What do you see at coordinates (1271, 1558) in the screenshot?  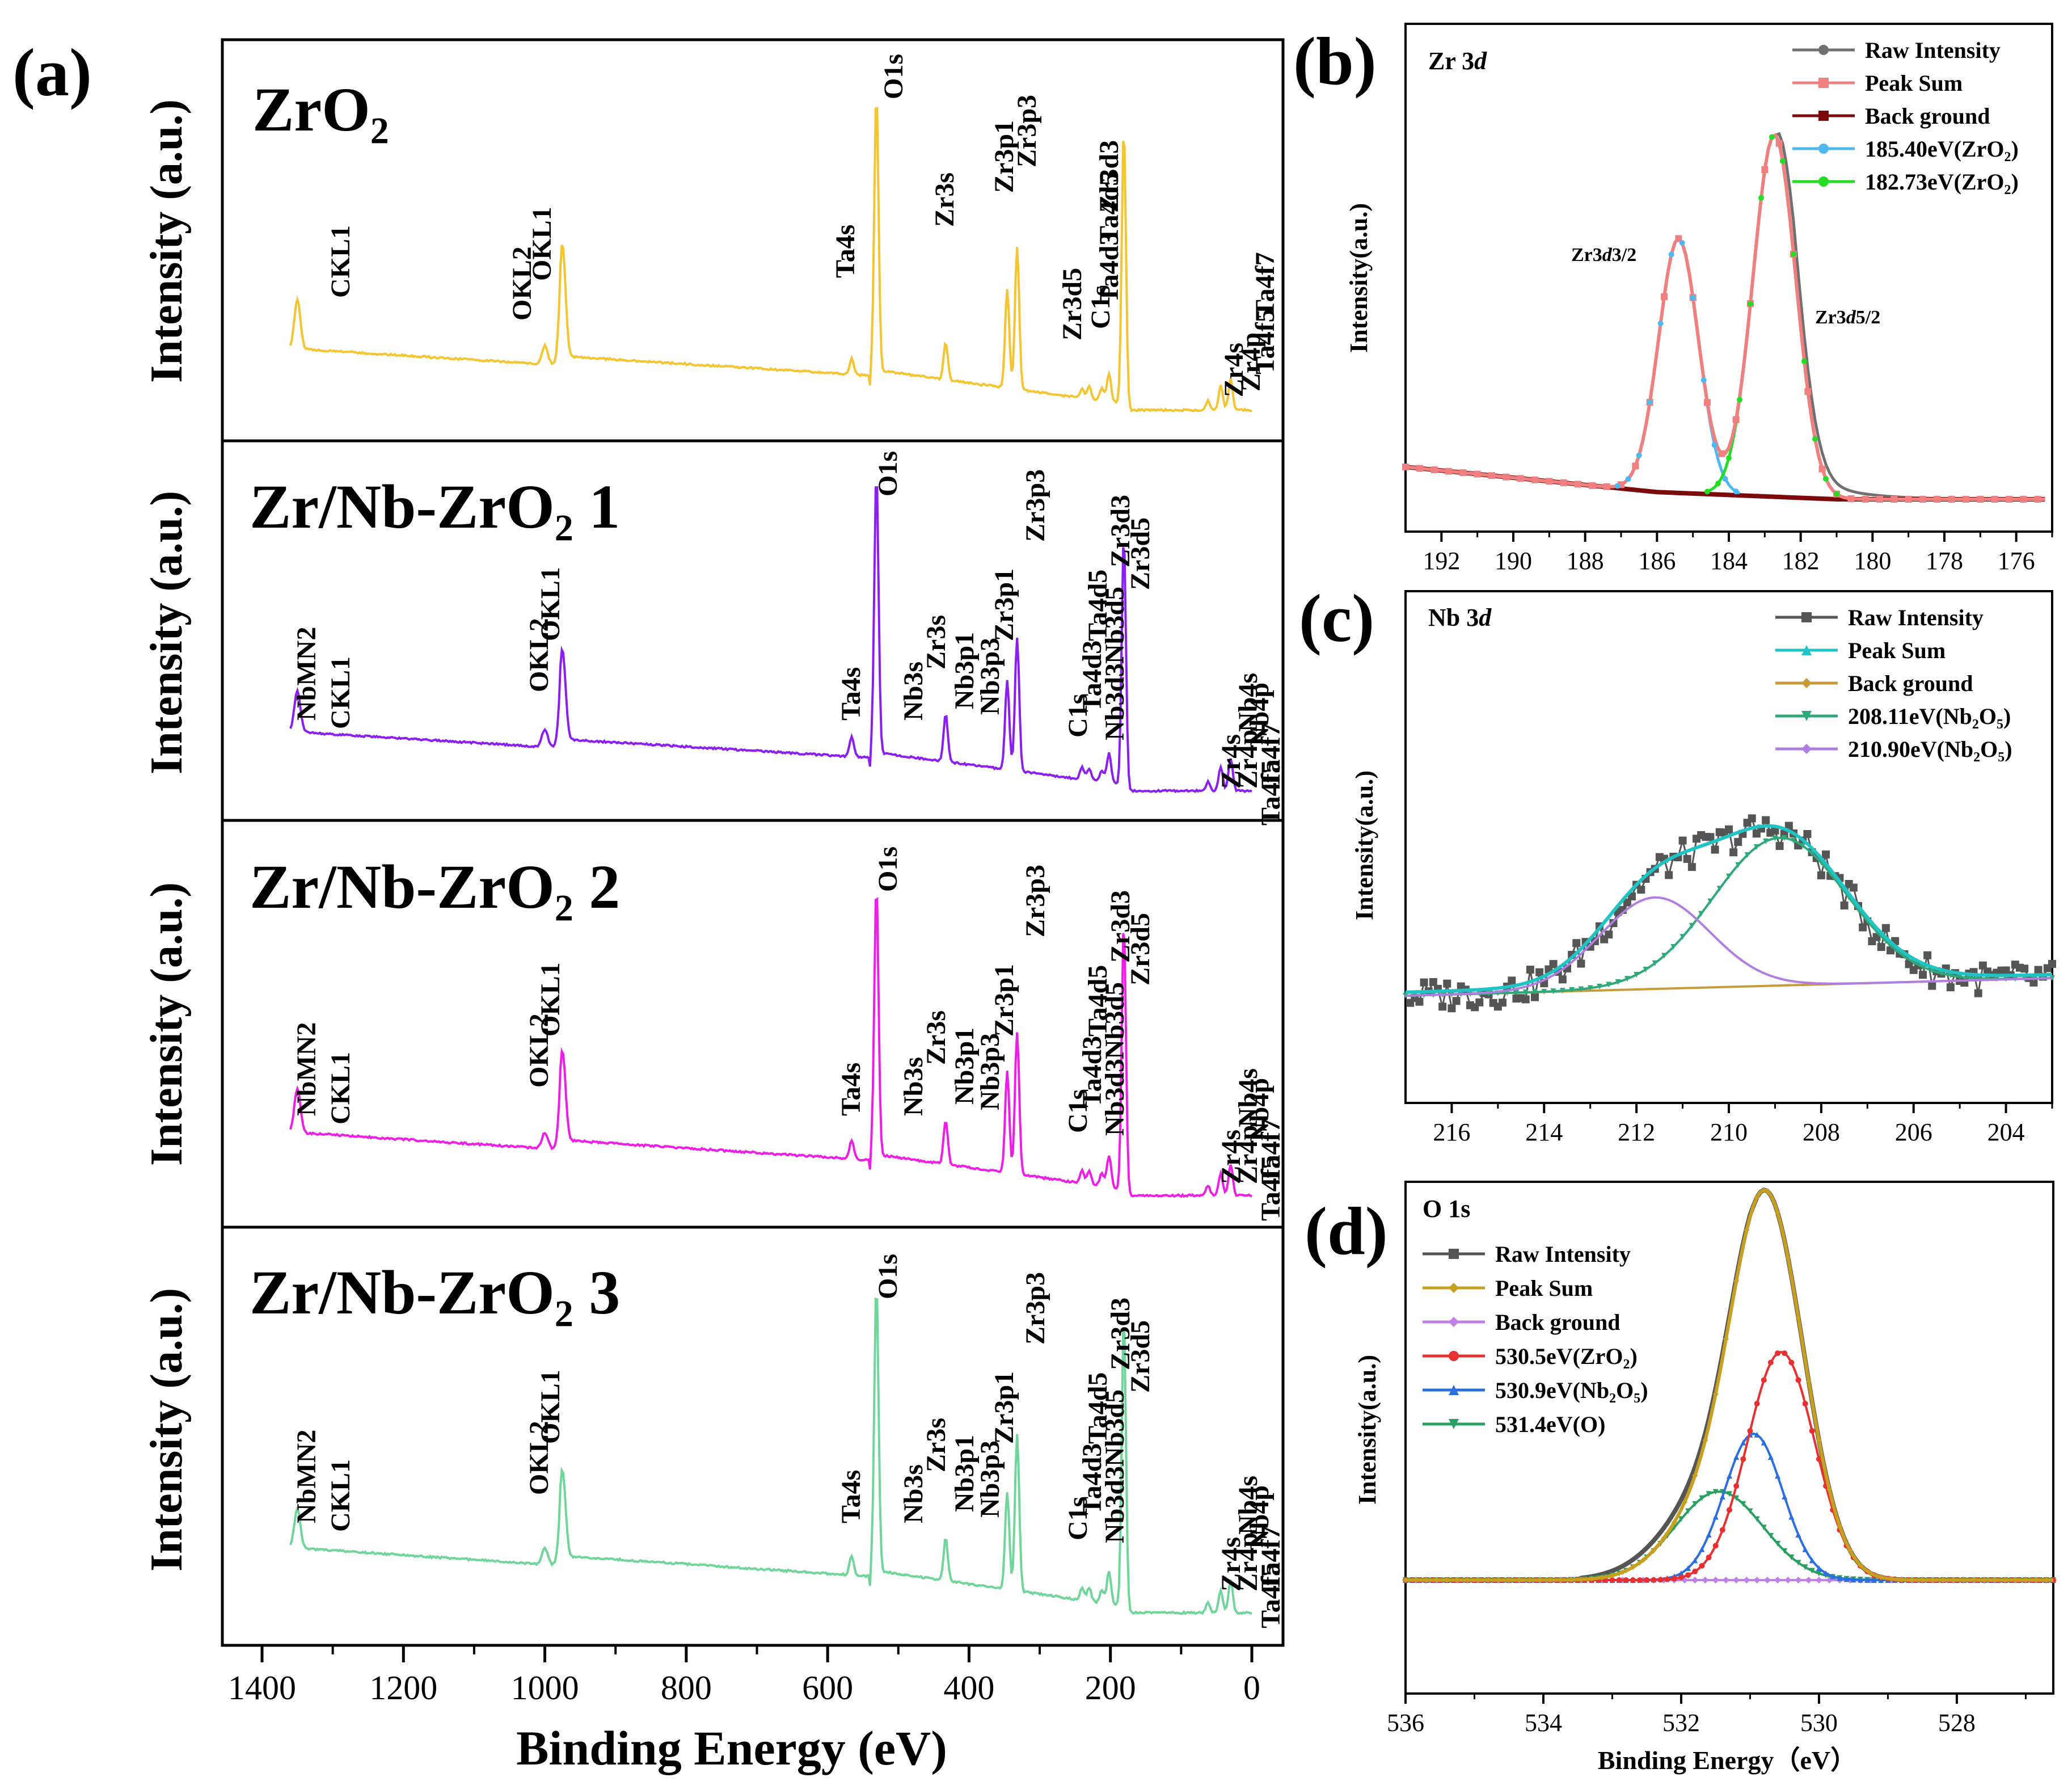 I see `a4-peak-label: Ta4f7` at bounding box center [1271, 1558].